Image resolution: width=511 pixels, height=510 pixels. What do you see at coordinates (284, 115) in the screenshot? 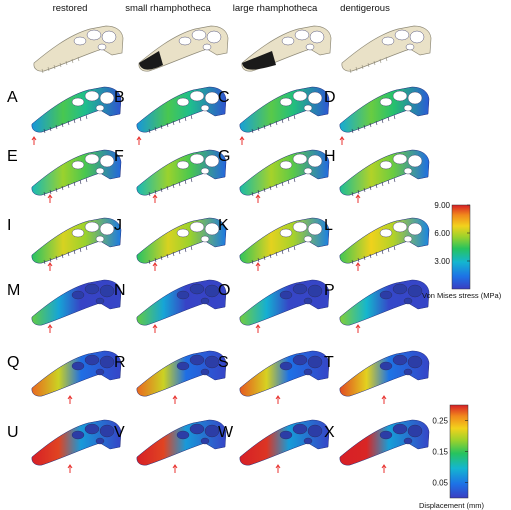
I see `skull-model-C` at bounding box center [284, 115].